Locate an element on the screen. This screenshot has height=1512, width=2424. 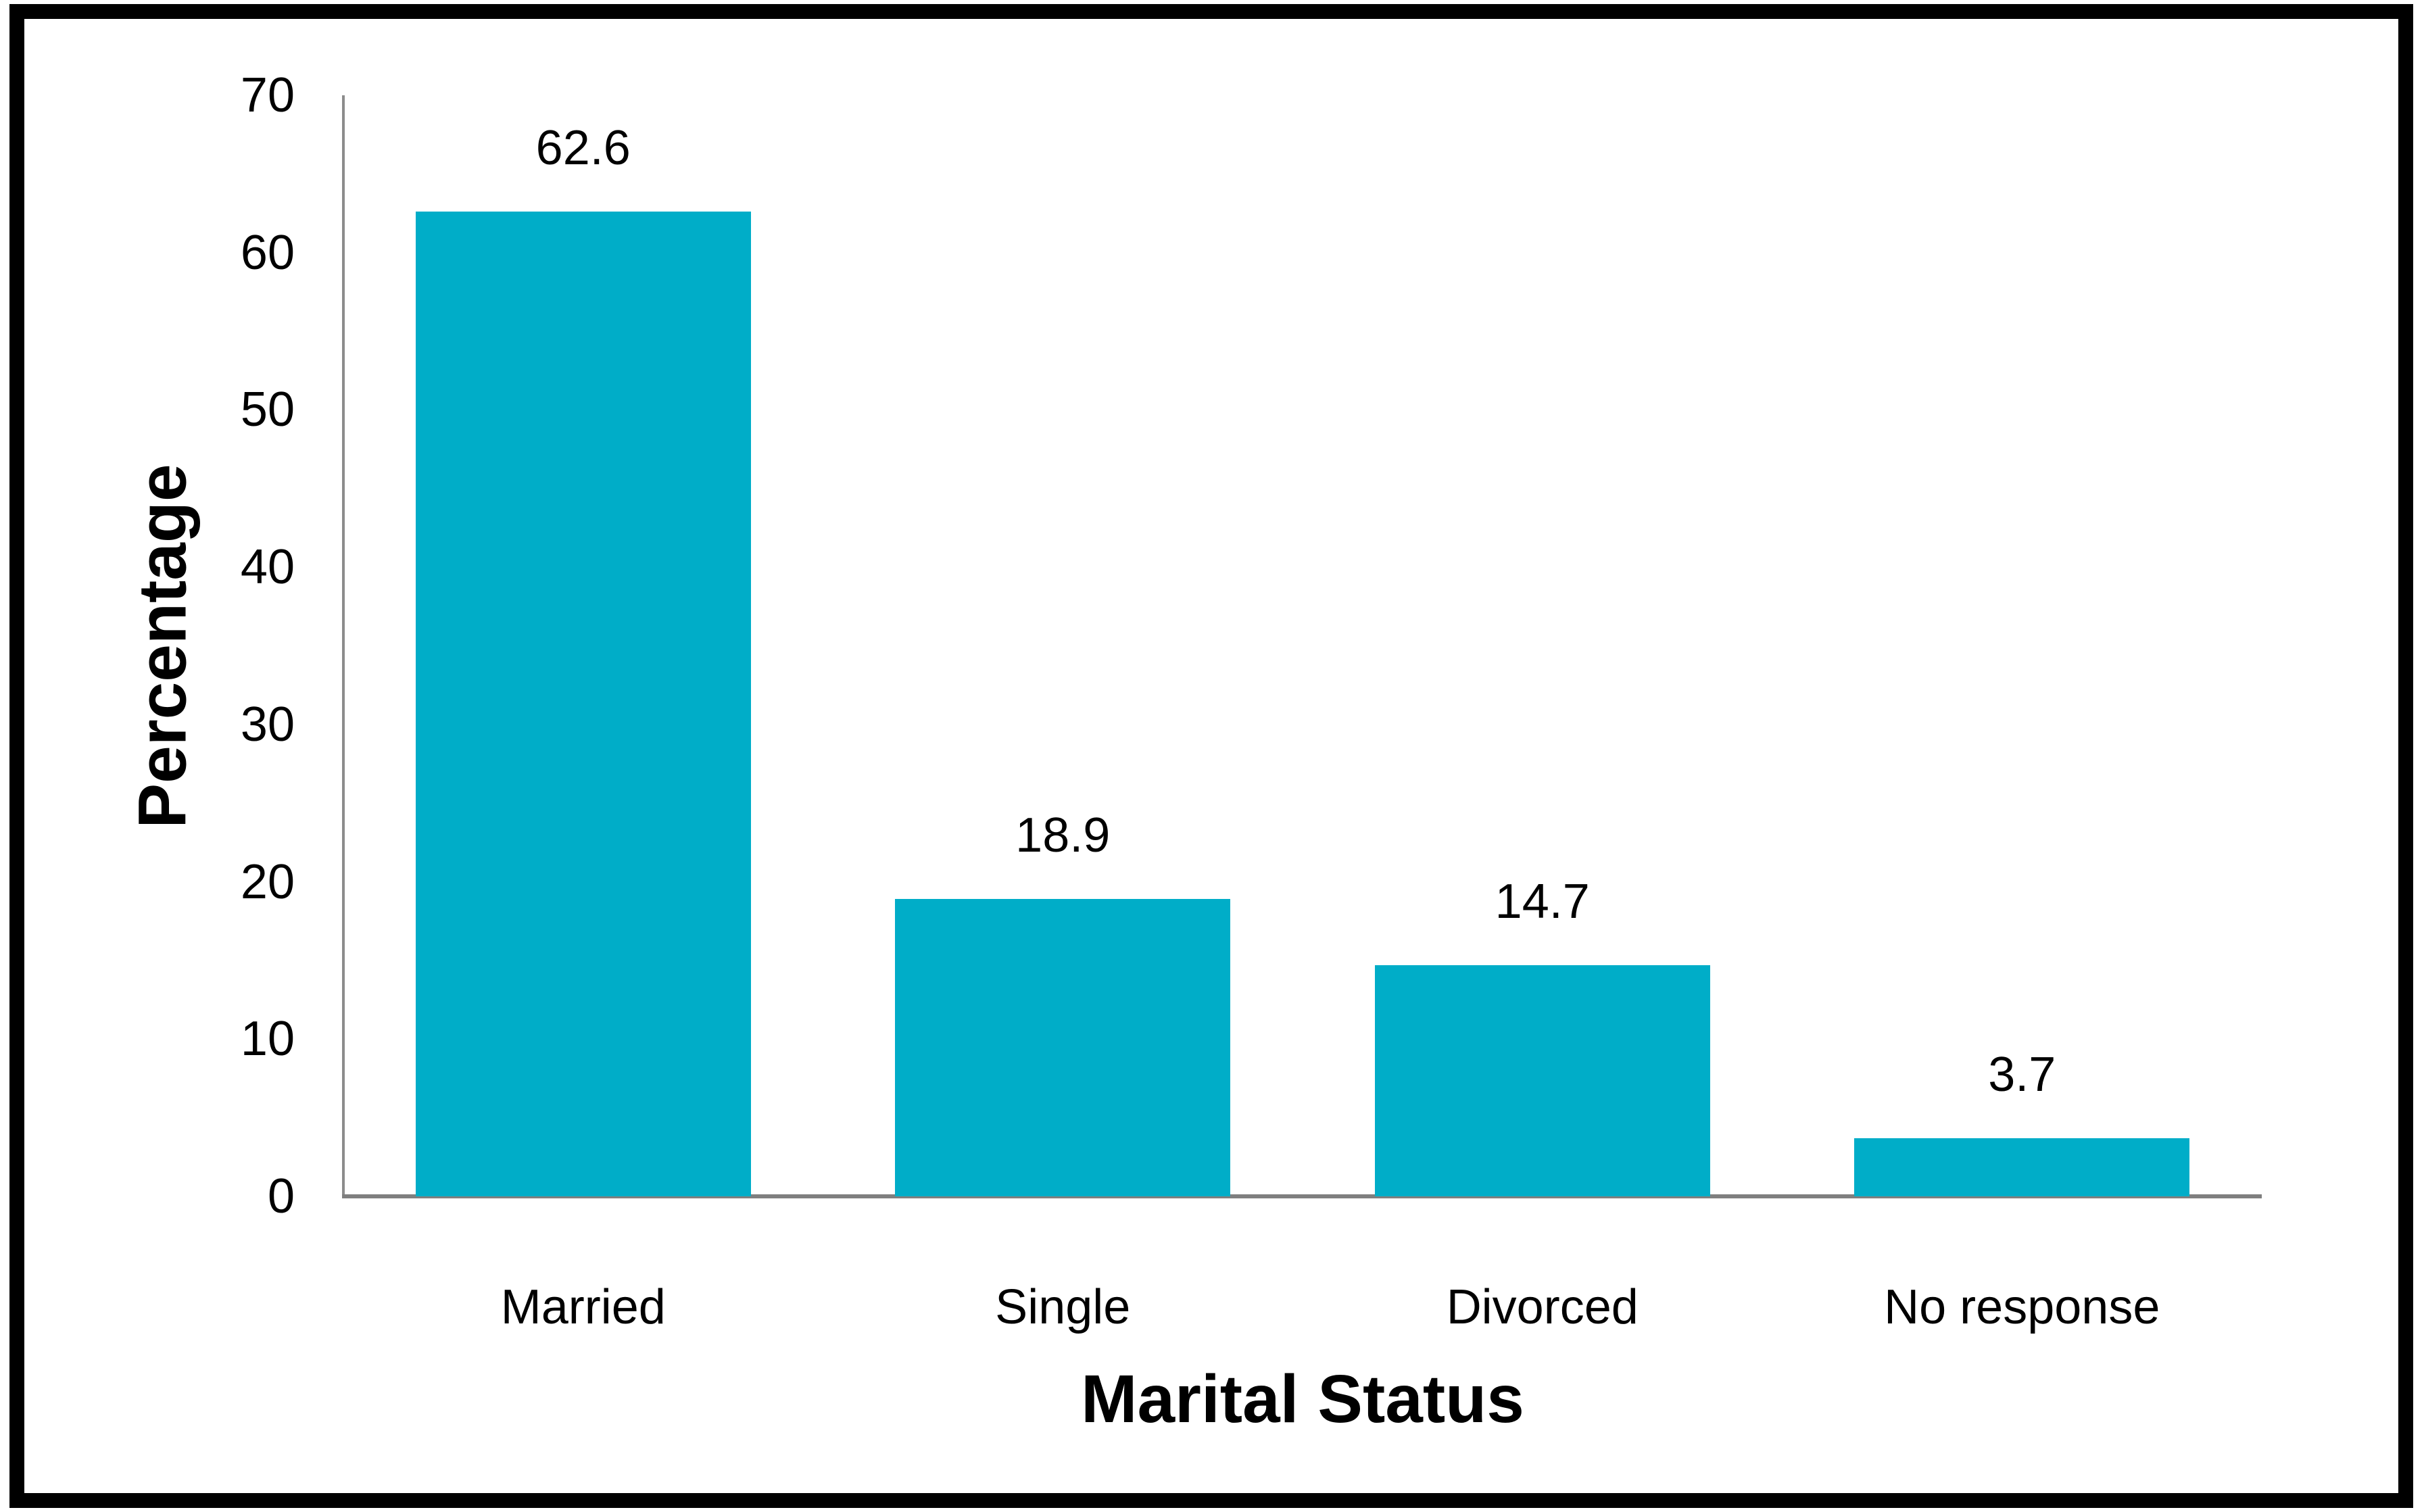
bar-slot: 14.7 is located at coordinates (1543, 645).